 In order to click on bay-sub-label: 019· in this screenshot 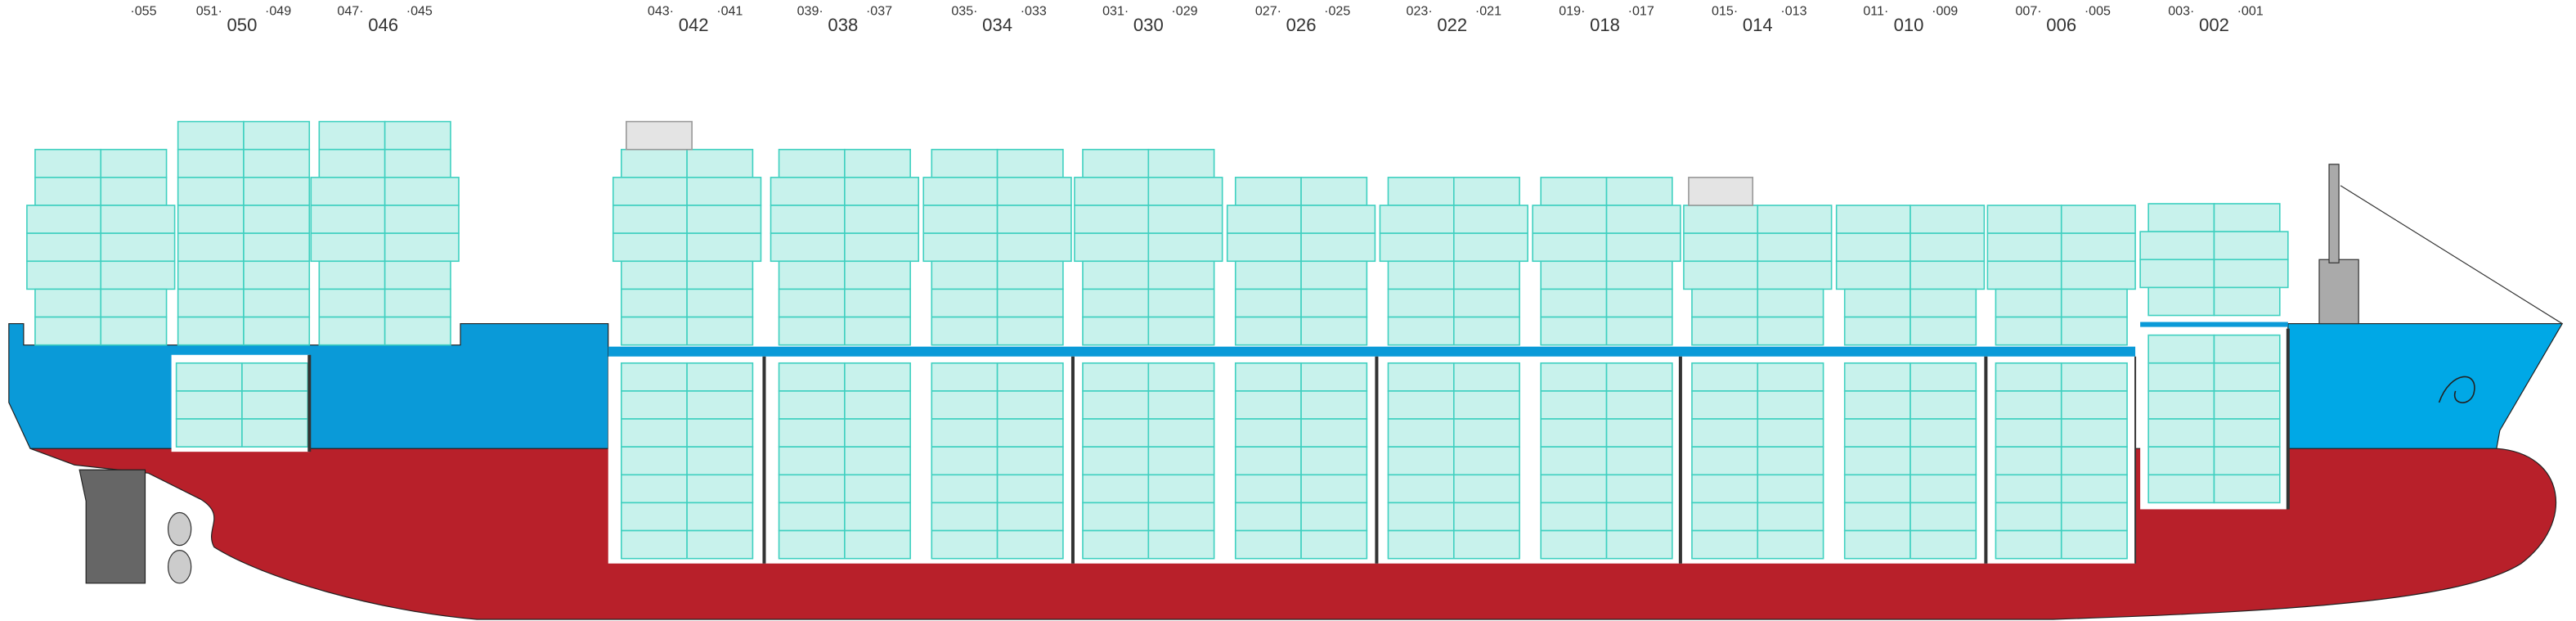, I will do `click(1572, 11)`.